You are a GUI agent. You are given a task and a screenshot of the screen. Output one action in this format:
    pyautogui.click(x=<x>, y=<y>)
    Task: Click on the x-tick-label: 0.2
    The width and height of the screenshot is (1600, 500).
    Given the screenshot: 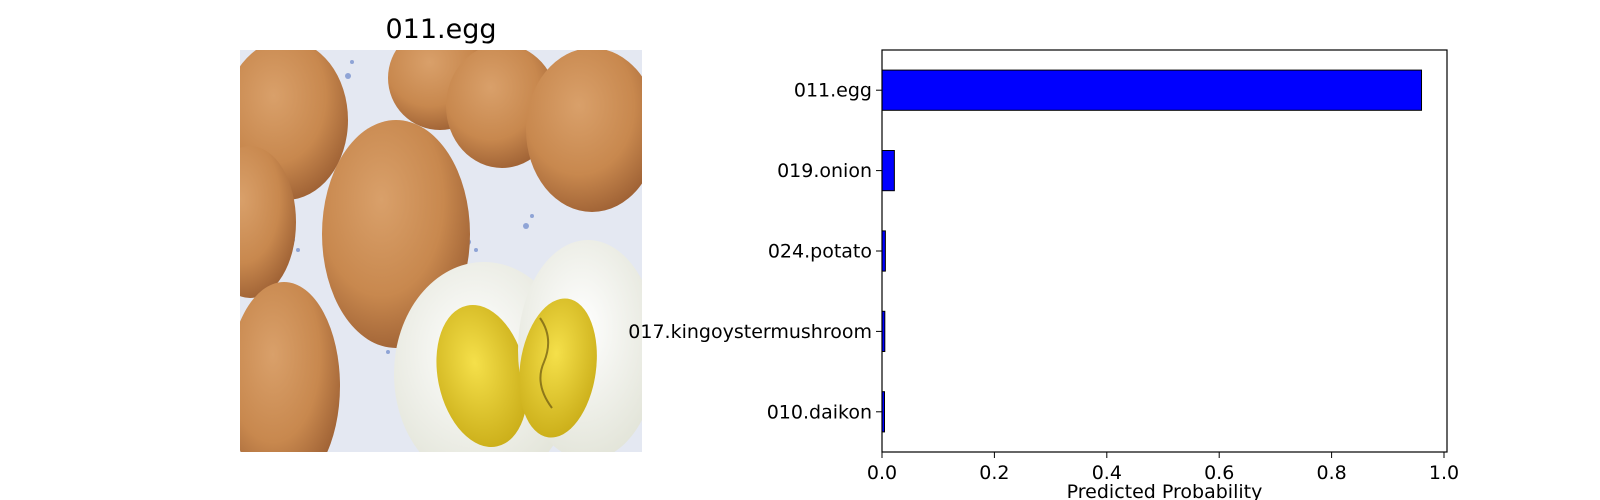 What is the action you would take?
    pyautogui.click(x=994, y=473)
    